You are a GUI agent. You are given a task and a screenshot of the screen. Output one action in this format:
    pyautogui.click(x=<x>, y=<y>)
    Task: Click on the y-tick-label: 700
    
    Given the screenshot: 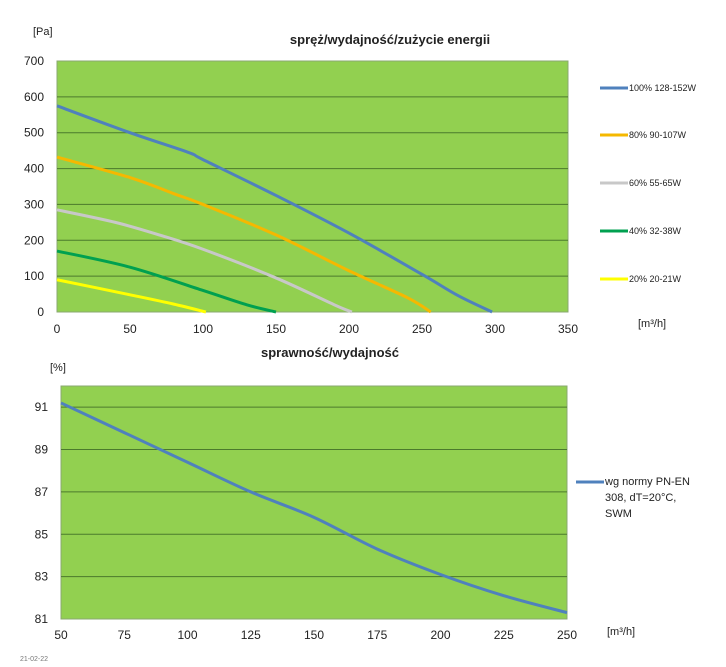 What is the action you would take?
    pyautogui.click(x=34, y=61)
    